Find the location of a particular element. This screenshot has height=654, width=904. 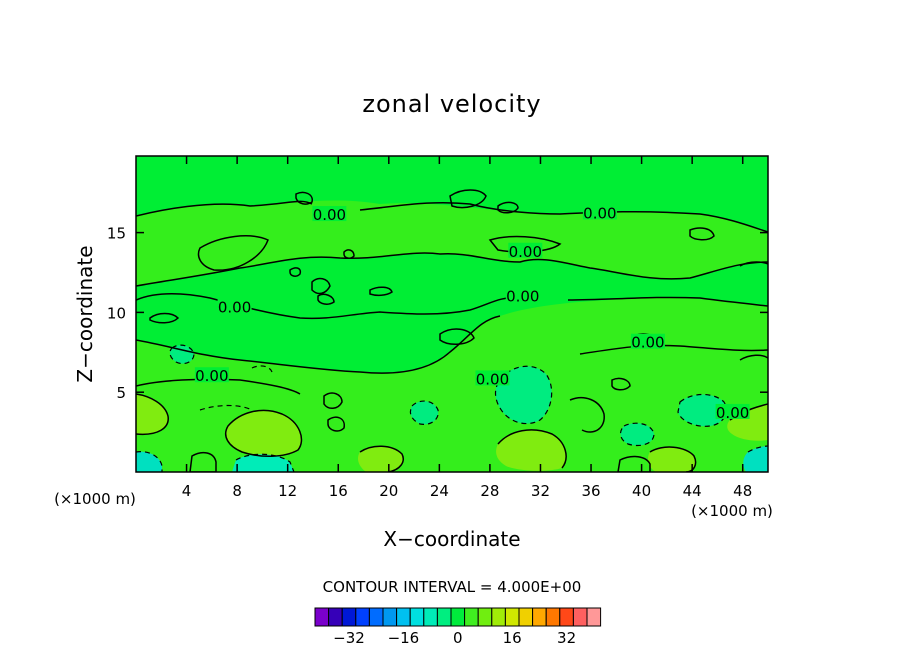

region-negative-bottom-right is located at coordinates (755, 459).